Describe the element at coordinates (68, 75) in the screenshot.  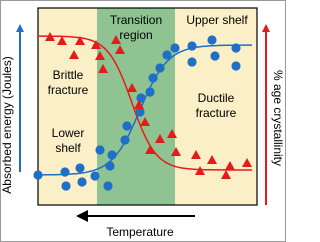
I see `region-label: Brittle` at that location.